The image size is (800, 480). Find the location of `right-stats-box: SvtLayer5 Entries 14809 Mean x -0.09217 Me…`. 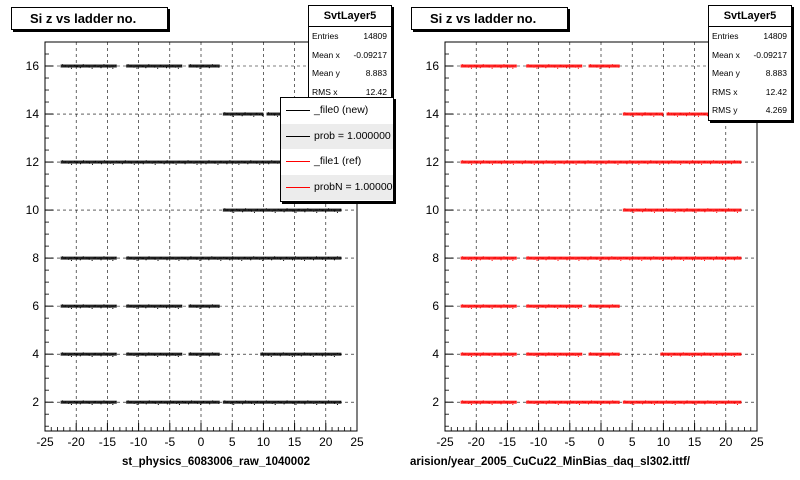

right-stats-box: SvtLayer5 Entries 14809 Mean x -0.09217 Me… is located at coordinates (750, 63).